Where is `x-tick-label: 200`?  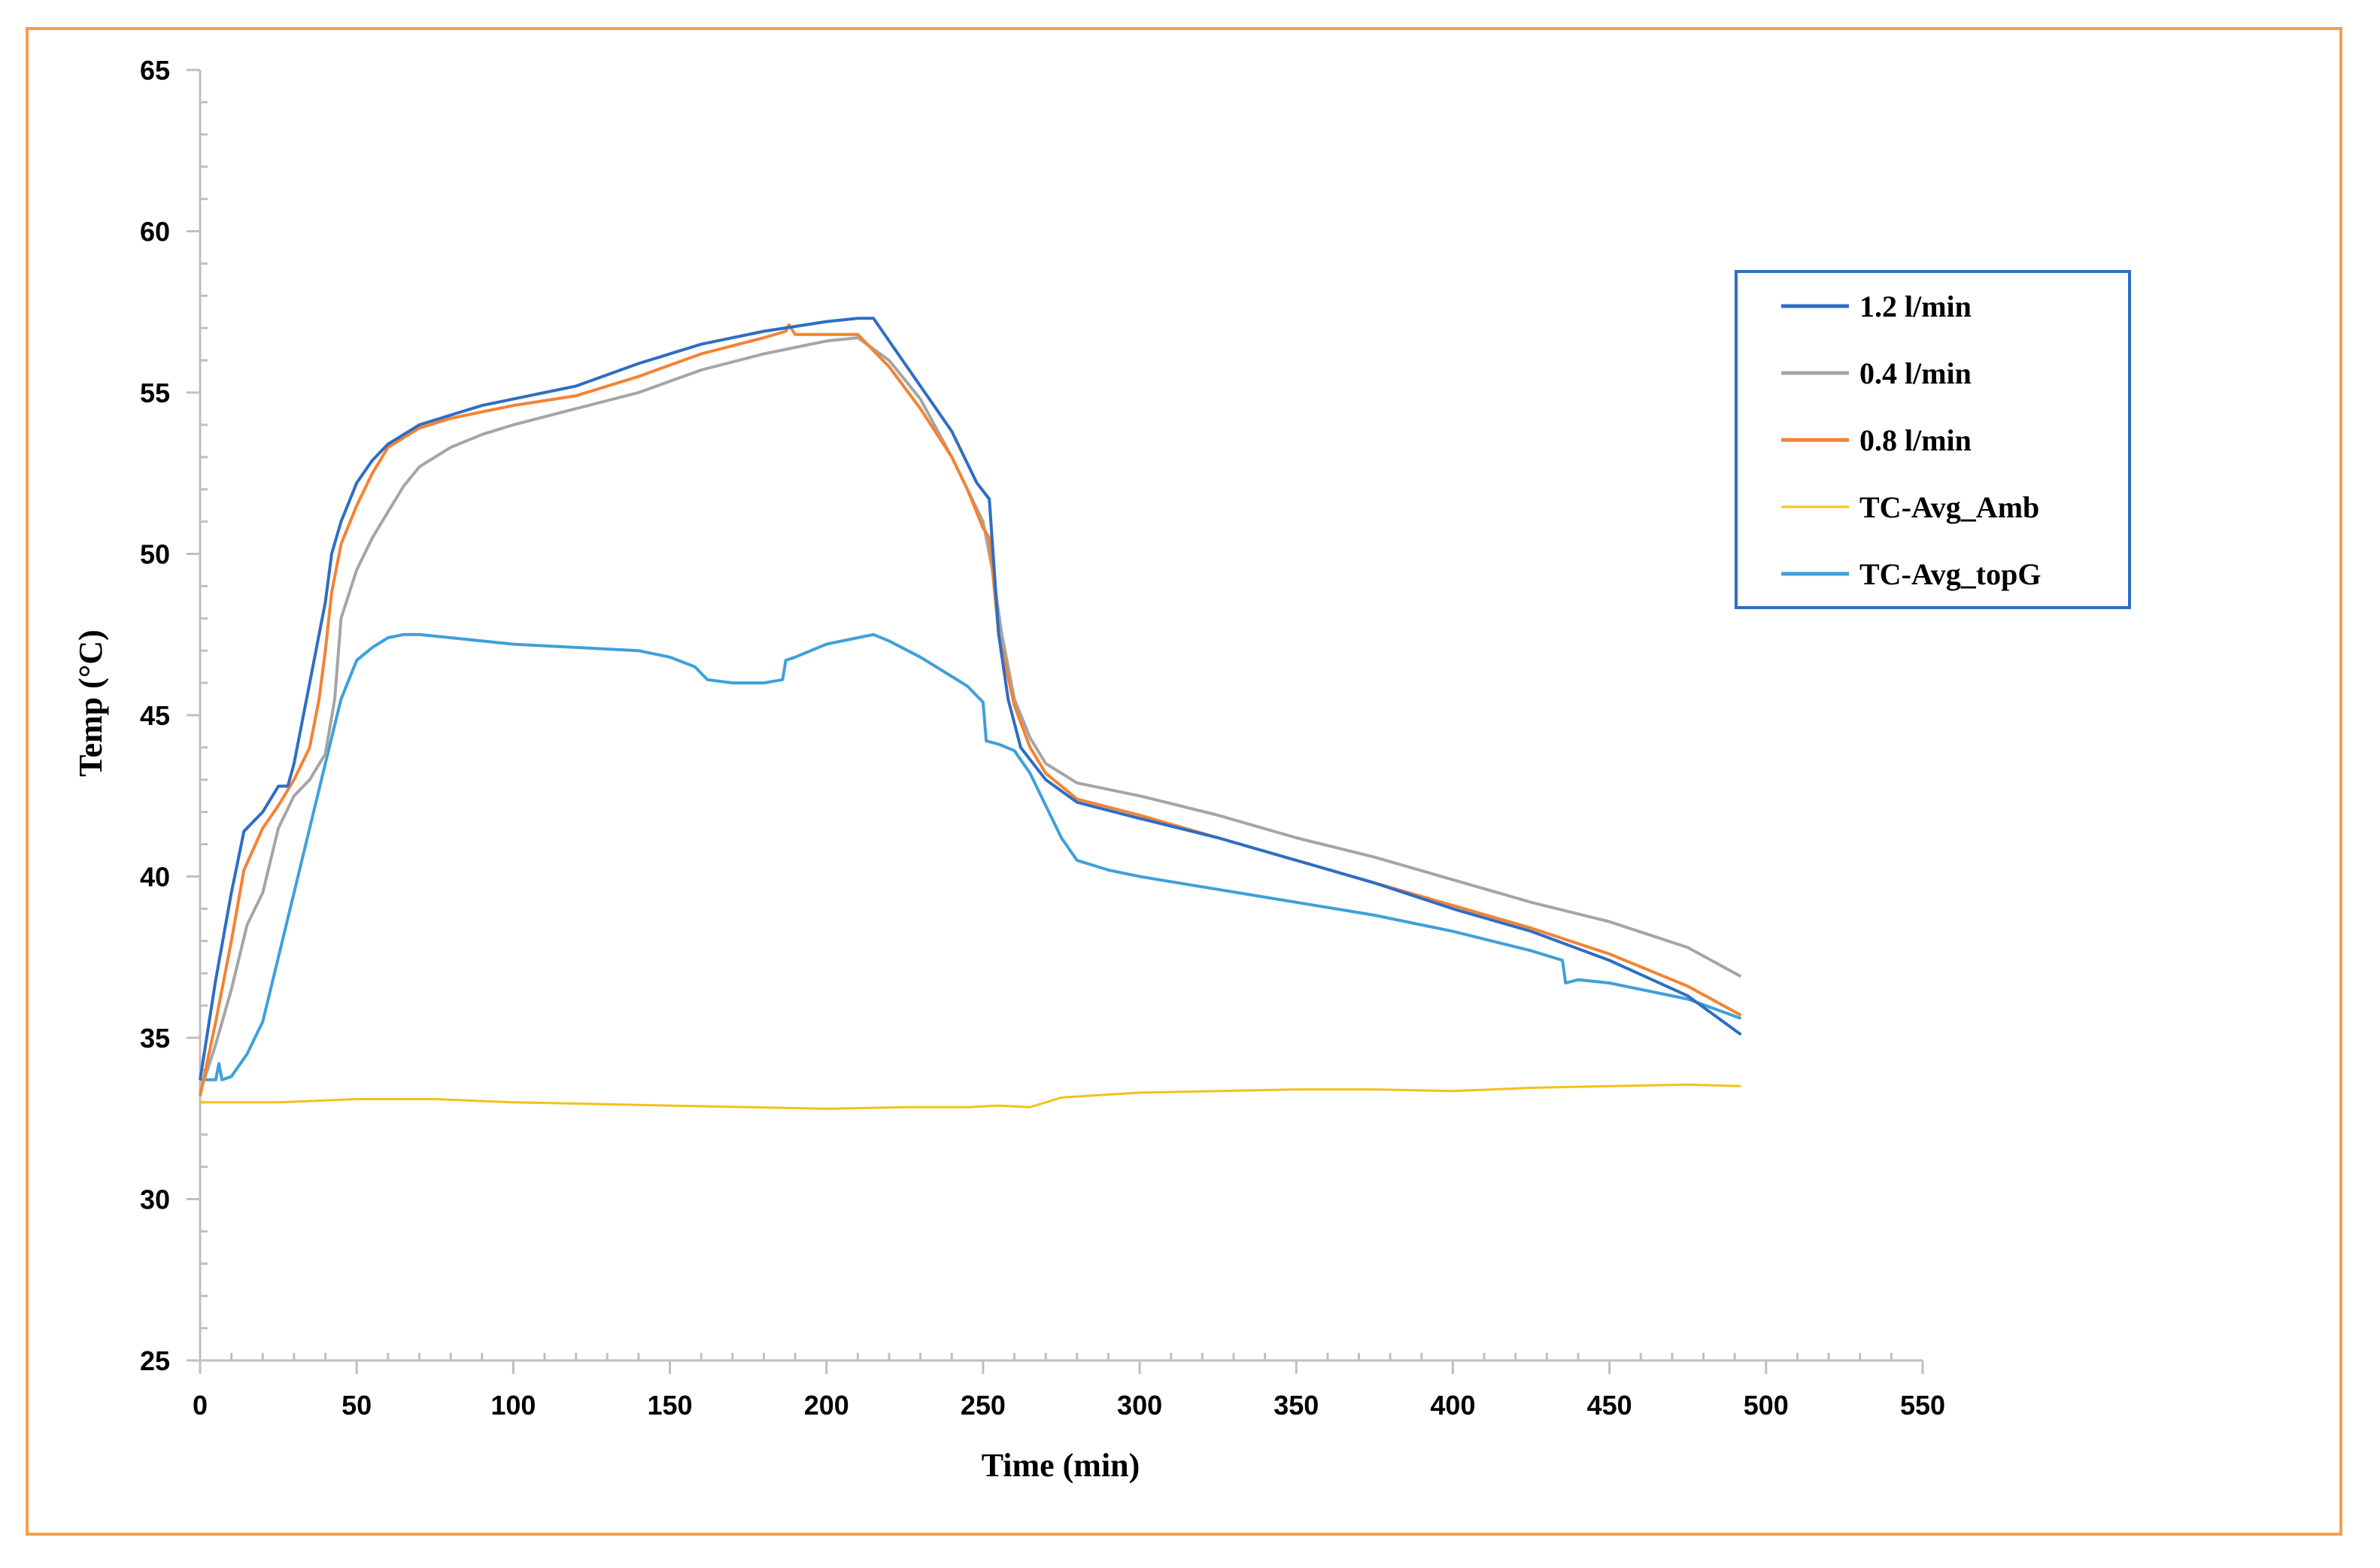
x-tick-label: 200 is located at coordinates (826, 1406).